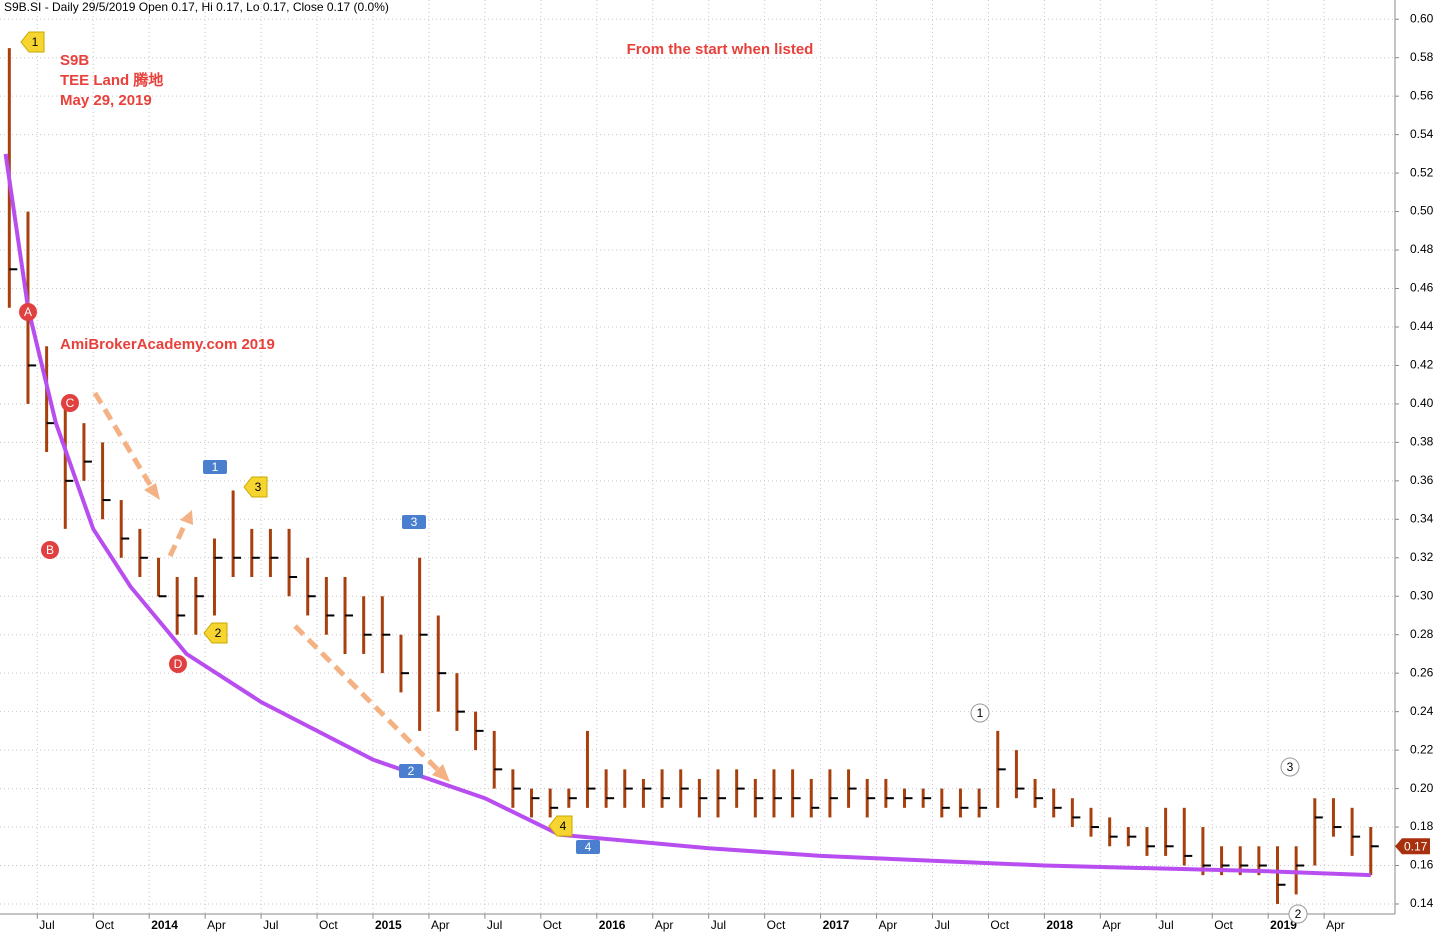 The width and height of the screenshot is (1450, 934). Describe the element at coordinates (167, 344) in the screenshot. I see `watermark: AmiBrokerAcademy.com 2019` at that location.